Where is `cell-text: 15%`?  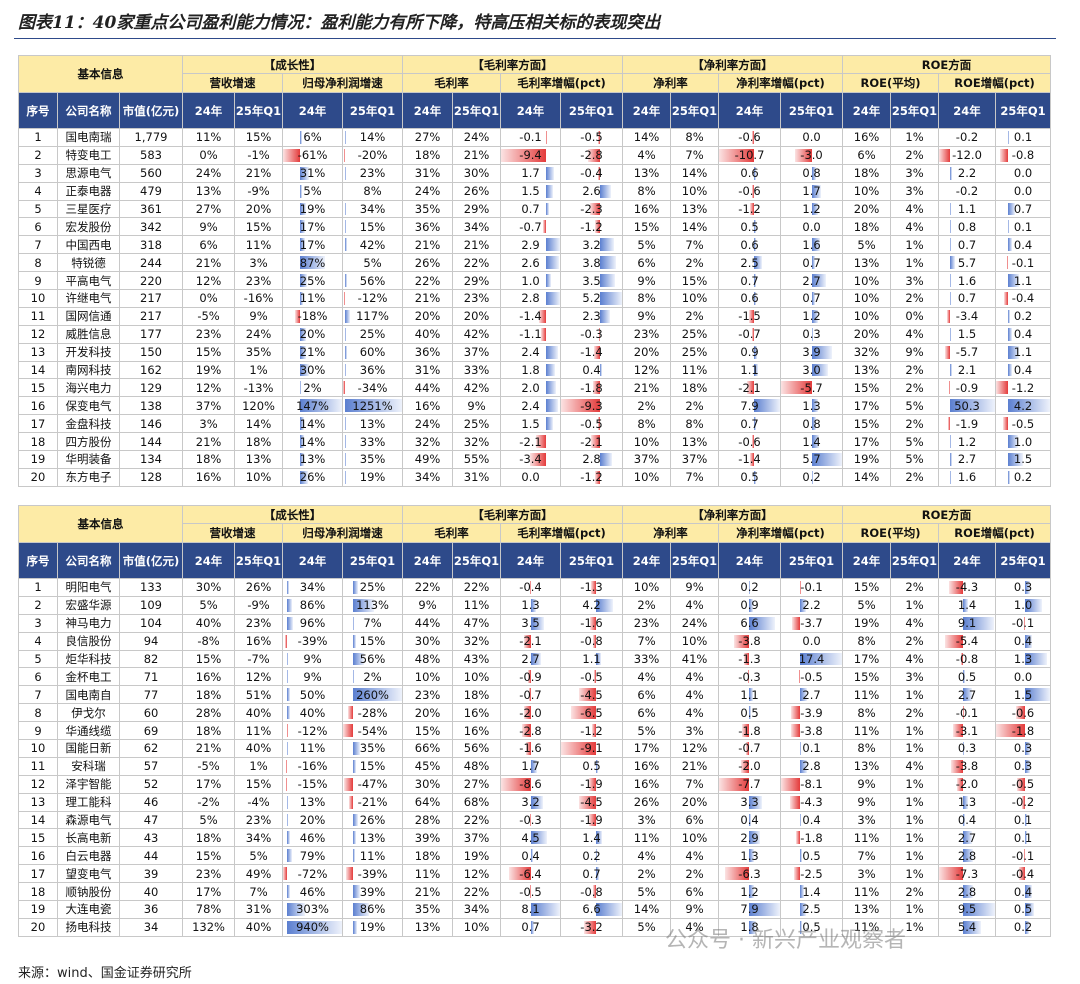 cell-text: 15% is located at coordinates (208, 659).